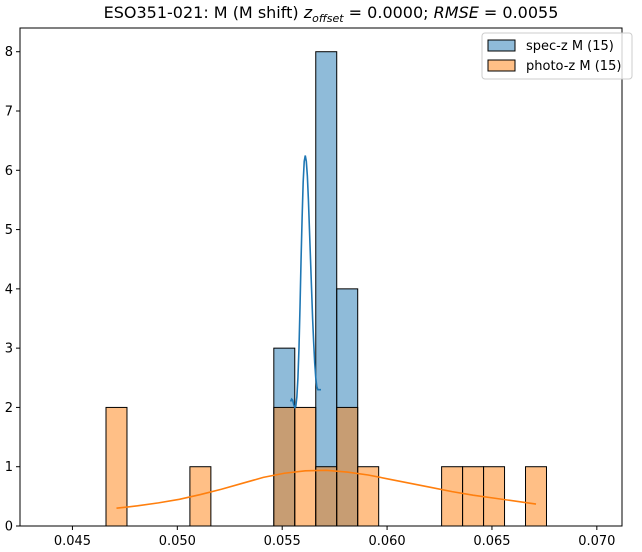 Image resolution: width=642 pixels, height=552 pixels. What do you see at coordinates (9, 112) in the screenshot?
I see `y-tick-label: 7` at bounding box center [9, 112].